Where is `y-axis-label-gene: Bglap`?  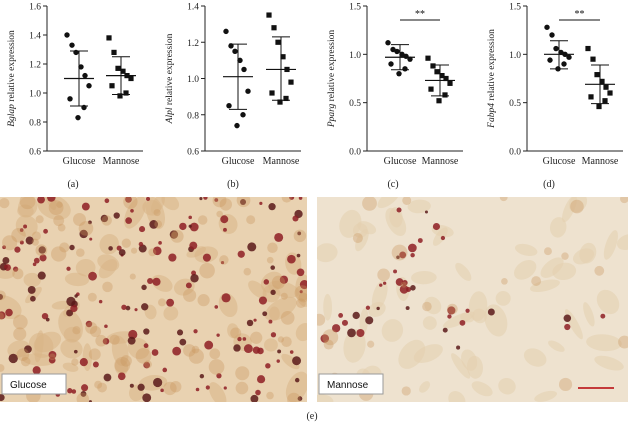 y-axis-label-gene: Bglap is located at coordinates (12, 115).